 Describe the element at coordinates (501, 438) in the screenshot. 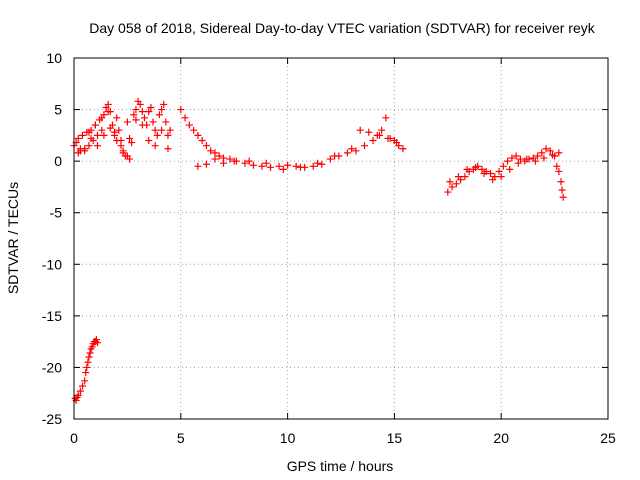

I see `x-tick-label: 20` at that location.